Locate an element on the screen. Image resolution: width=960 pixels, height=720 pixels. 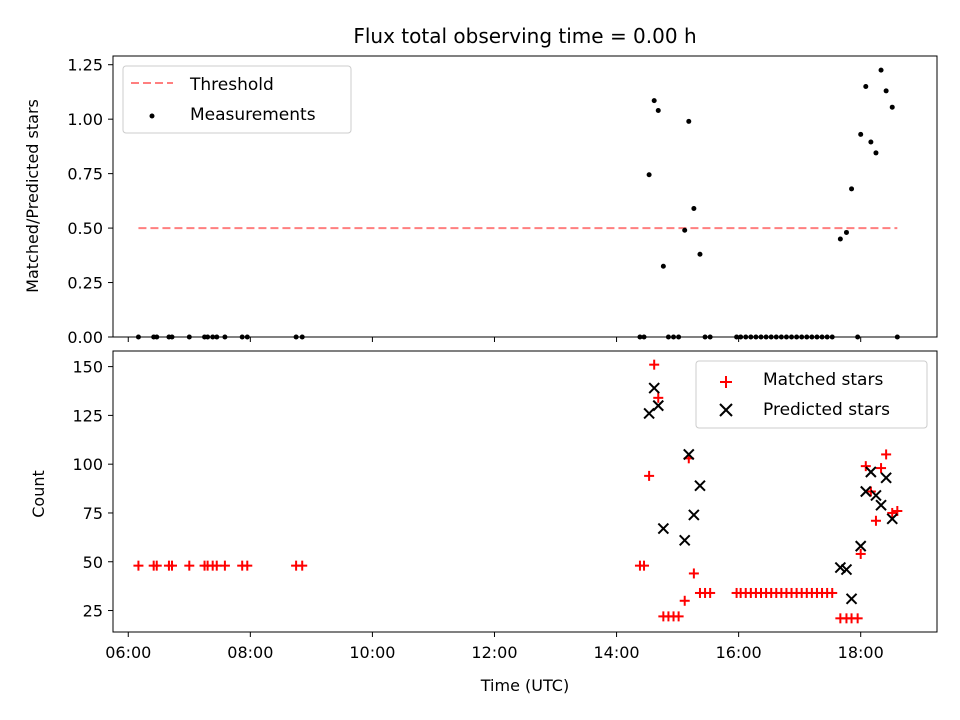
top-y-tick-label: 0.25 is located at coordinates (85, 283).